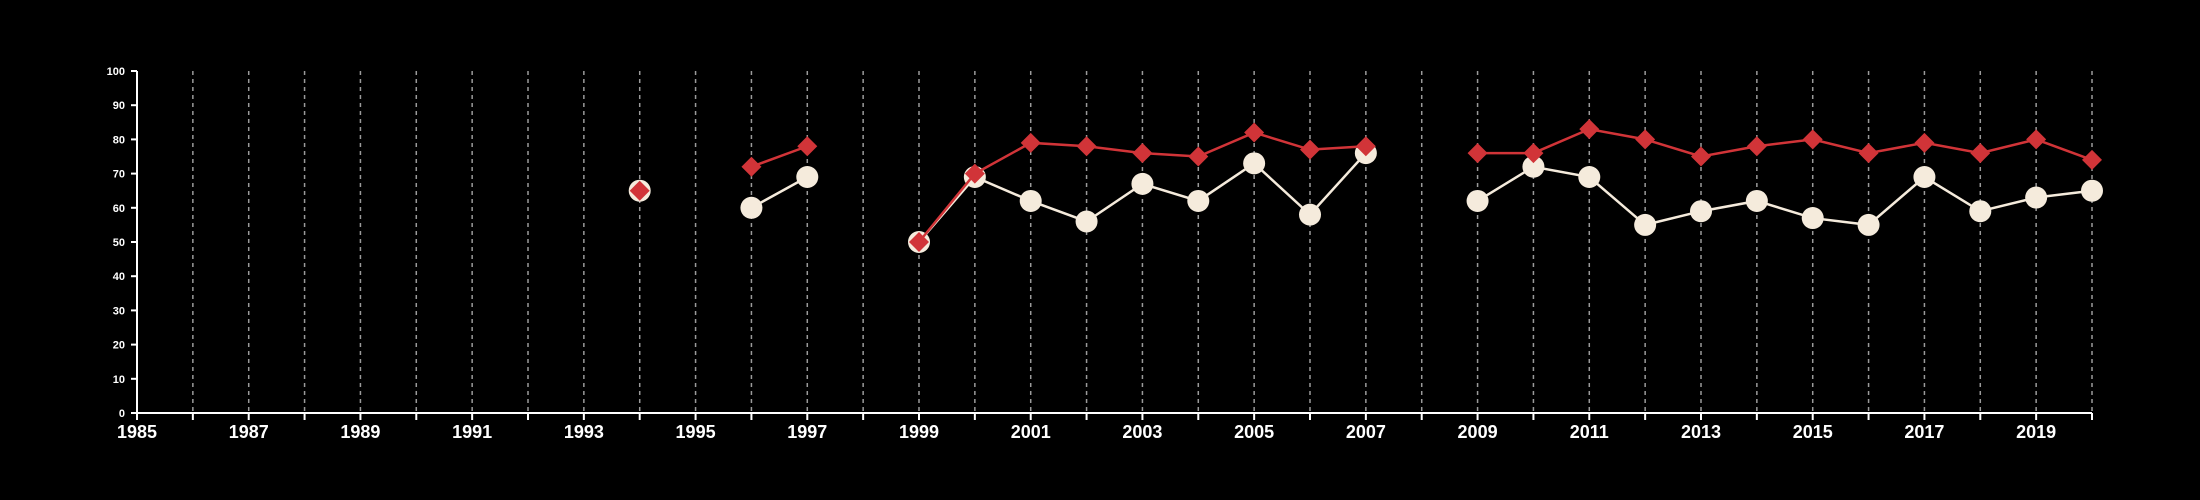 The image size is (2200, 500). What do you see at coordinates (584, 432) in the screenshot?
I see `x-tick-label: 1993` at bounding box center [584, 432].